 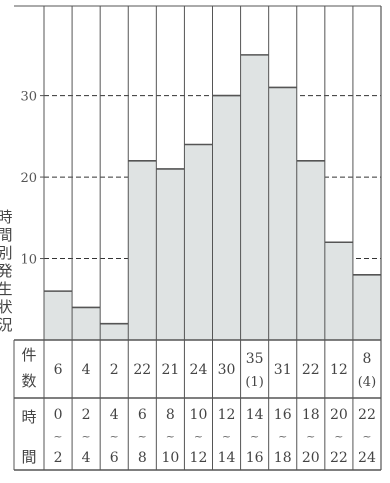 What do you see at coordinates (367, 382) in the screenshot?
I see `count-sub-label-22~24: (4)` at bounding box center [367, 382].